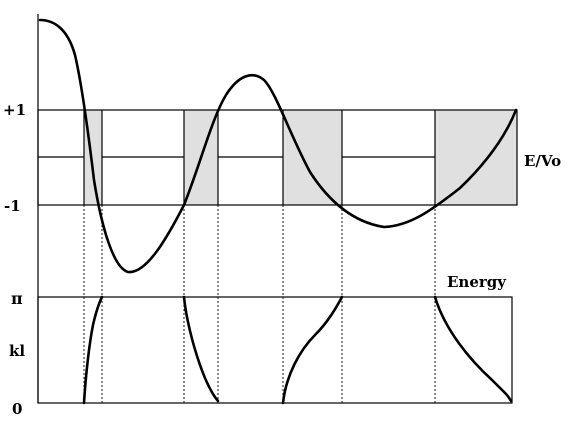  I want to click on ratio-label: E/Vo, so click(542, 161).